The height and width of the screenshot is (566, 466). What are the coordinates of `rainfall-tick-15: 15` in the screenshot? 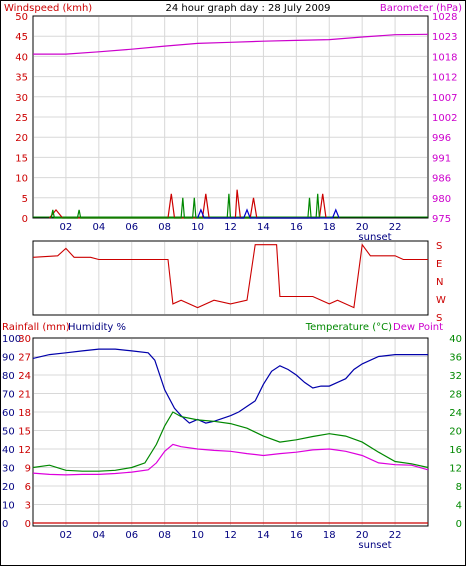 It's located at (24, 432).